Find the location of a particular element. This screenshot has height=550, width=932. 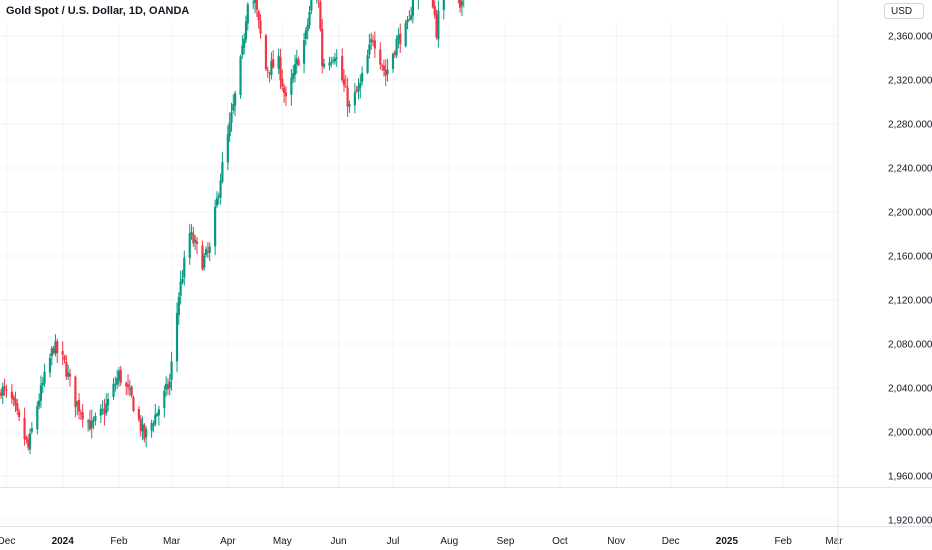

x-tick-label: Feb is located at coordinates (784, 541).